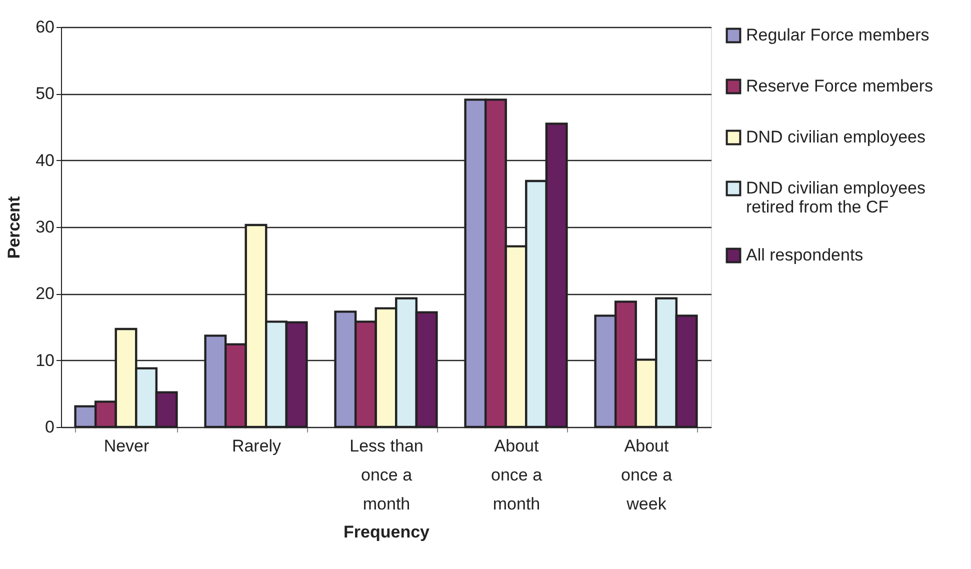 This screenshot has width=971, height=569. Describe the element at coordinates (838, 35) in the screenshot. I see `legend-label: Regular Force members` at that location.